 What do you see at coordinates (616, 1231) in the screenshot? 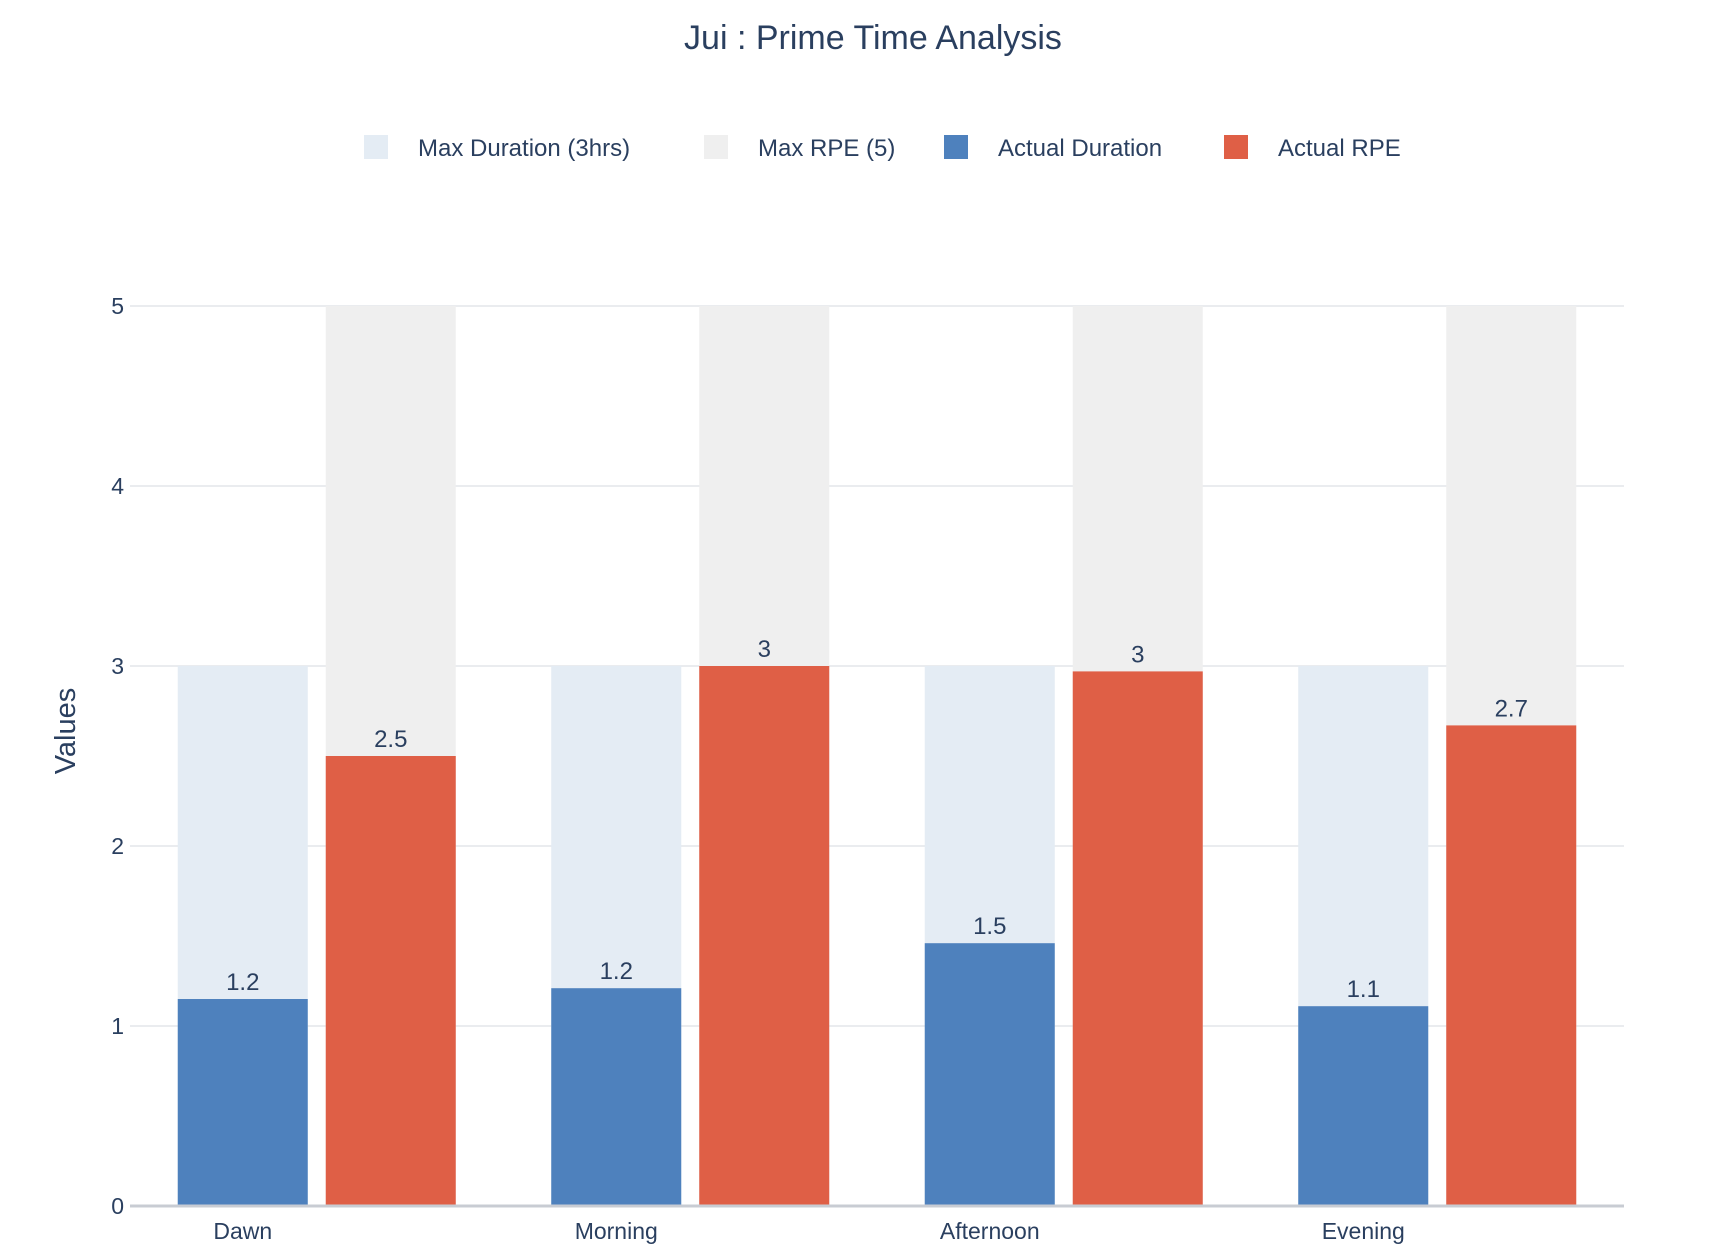
I see `x-tick-label: Morning` at bounding box center [616, 1231].